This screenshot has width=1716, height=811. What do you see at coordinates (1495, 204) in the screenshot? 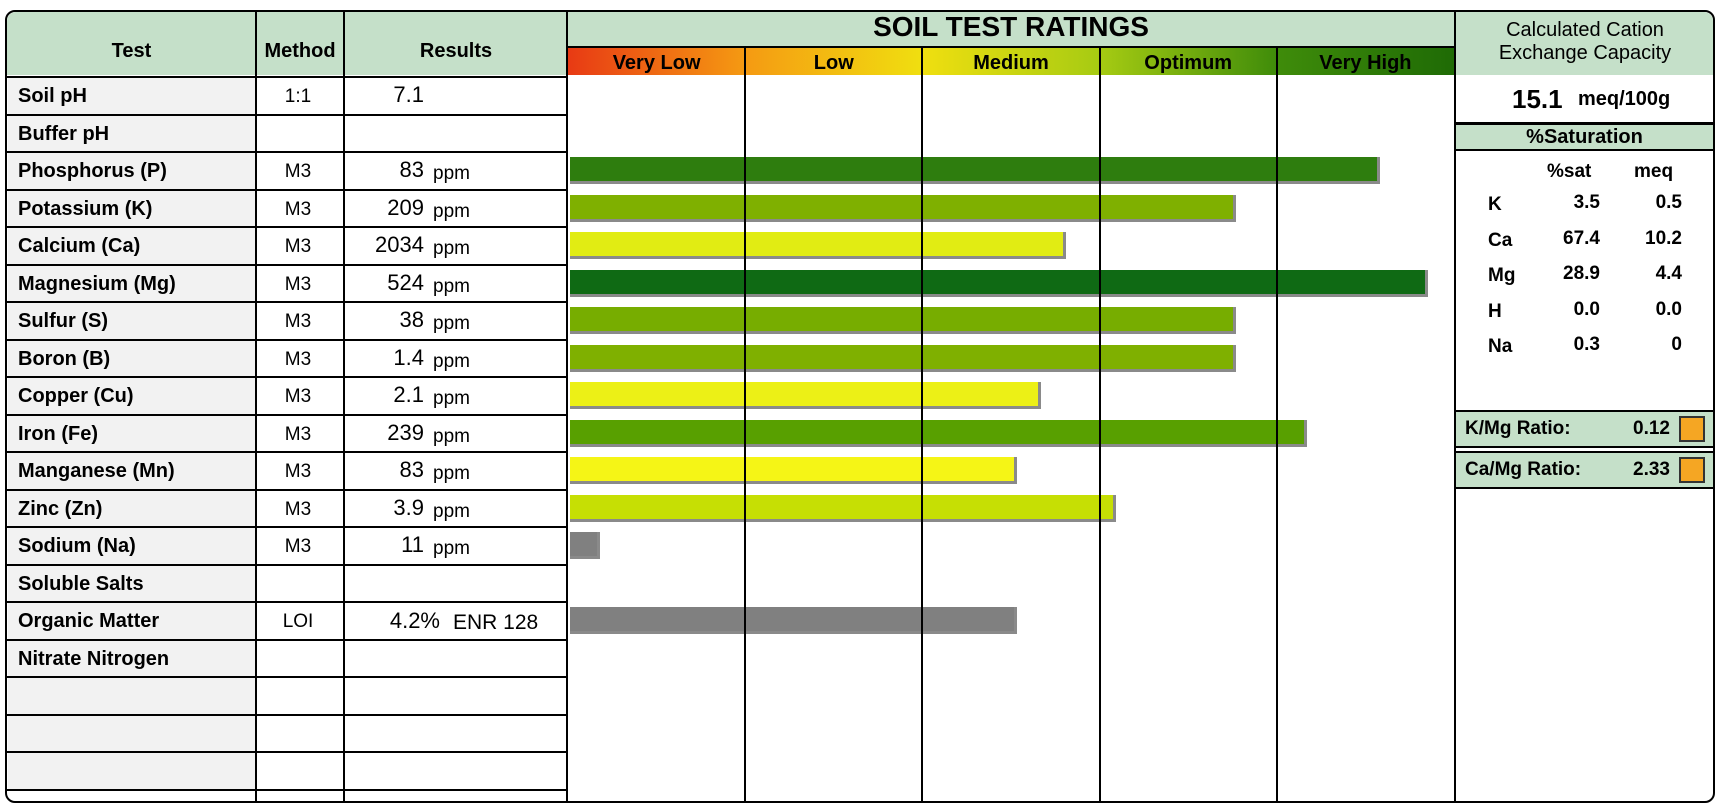
I see `saturation-ion: K` at bounding box center [1495, 204].